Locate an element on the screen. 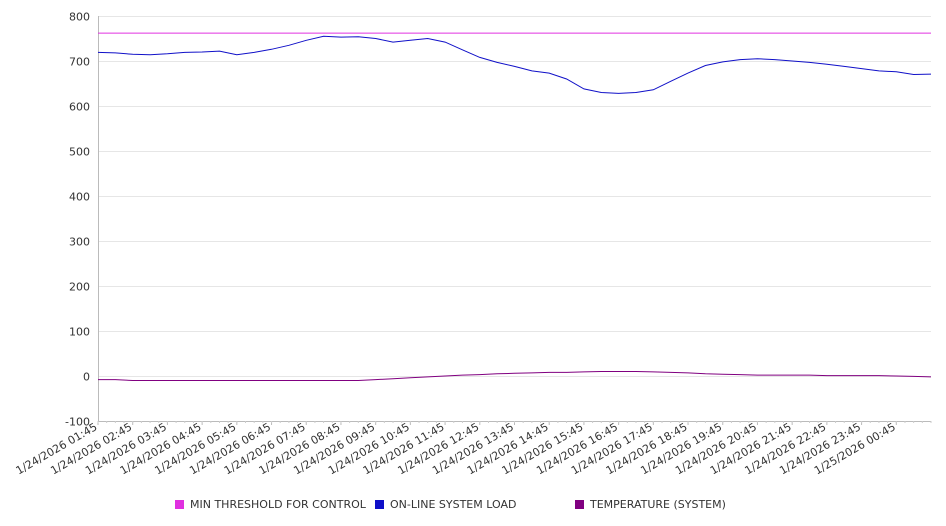 The image size is (946, 526). y-tick-label: 500 is located at coordinates (79, 152).